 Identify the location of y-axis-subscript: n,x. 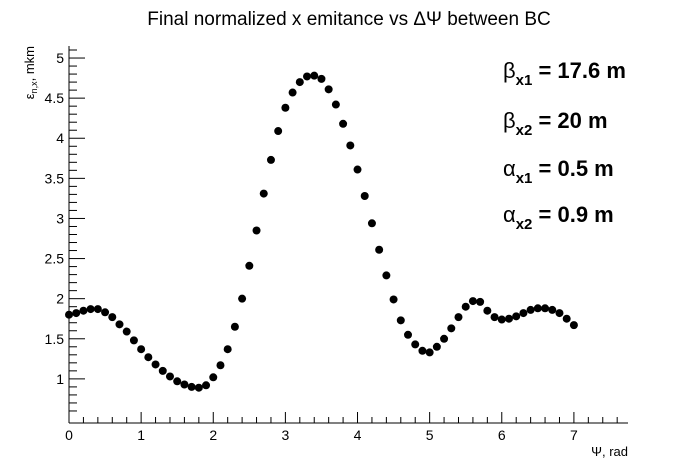
(34, 87).